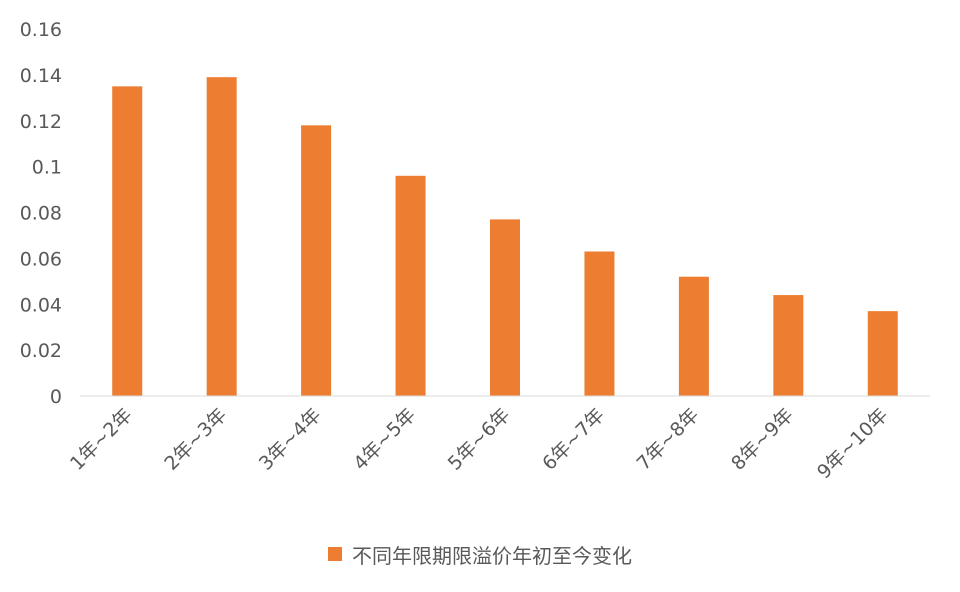 The image size is (960, 592). I want to click on x-tick-label: 7年~8年, so click(668, 439).